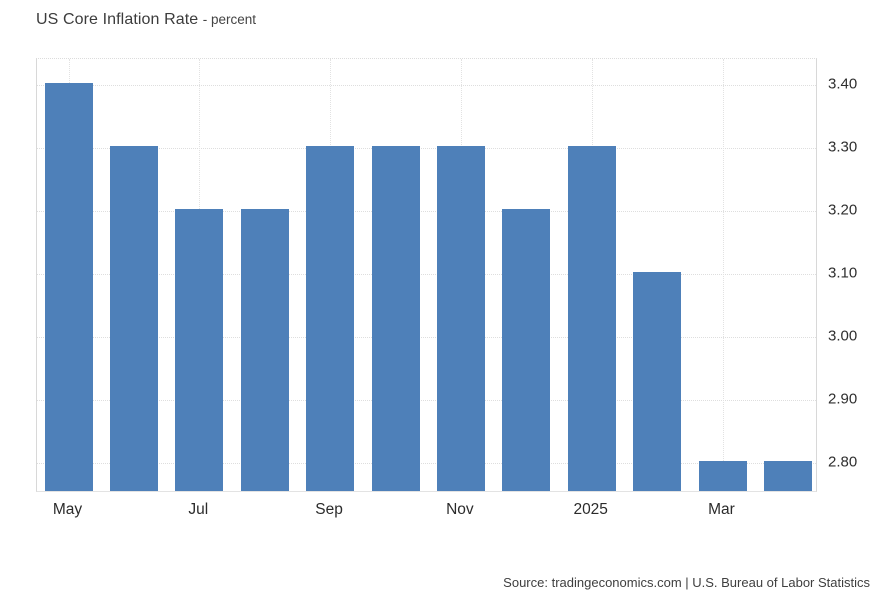 The image size is (882, 603). Describe the element at coordinates (68, 286) in the screenshot. I see `bar-may` at that location.